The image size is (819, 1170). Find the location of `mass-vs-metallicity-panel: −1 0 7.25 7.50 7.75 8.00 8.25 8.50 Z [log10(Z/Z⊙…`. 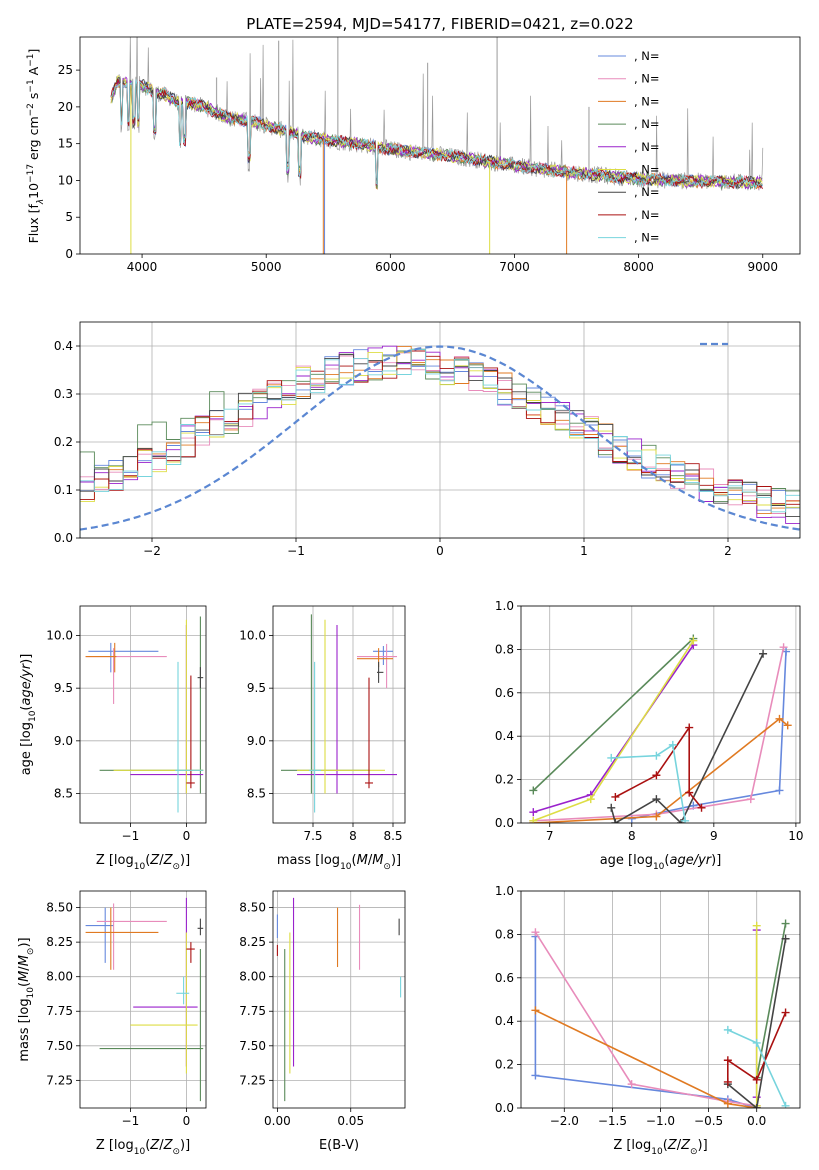

mass-vs-metallicity-panel: −1 0 7.25 7.50 7.75 8.00 8.25 8.50 Z [log10(Z/Z⊙… is located at coordinates (112, 1023).